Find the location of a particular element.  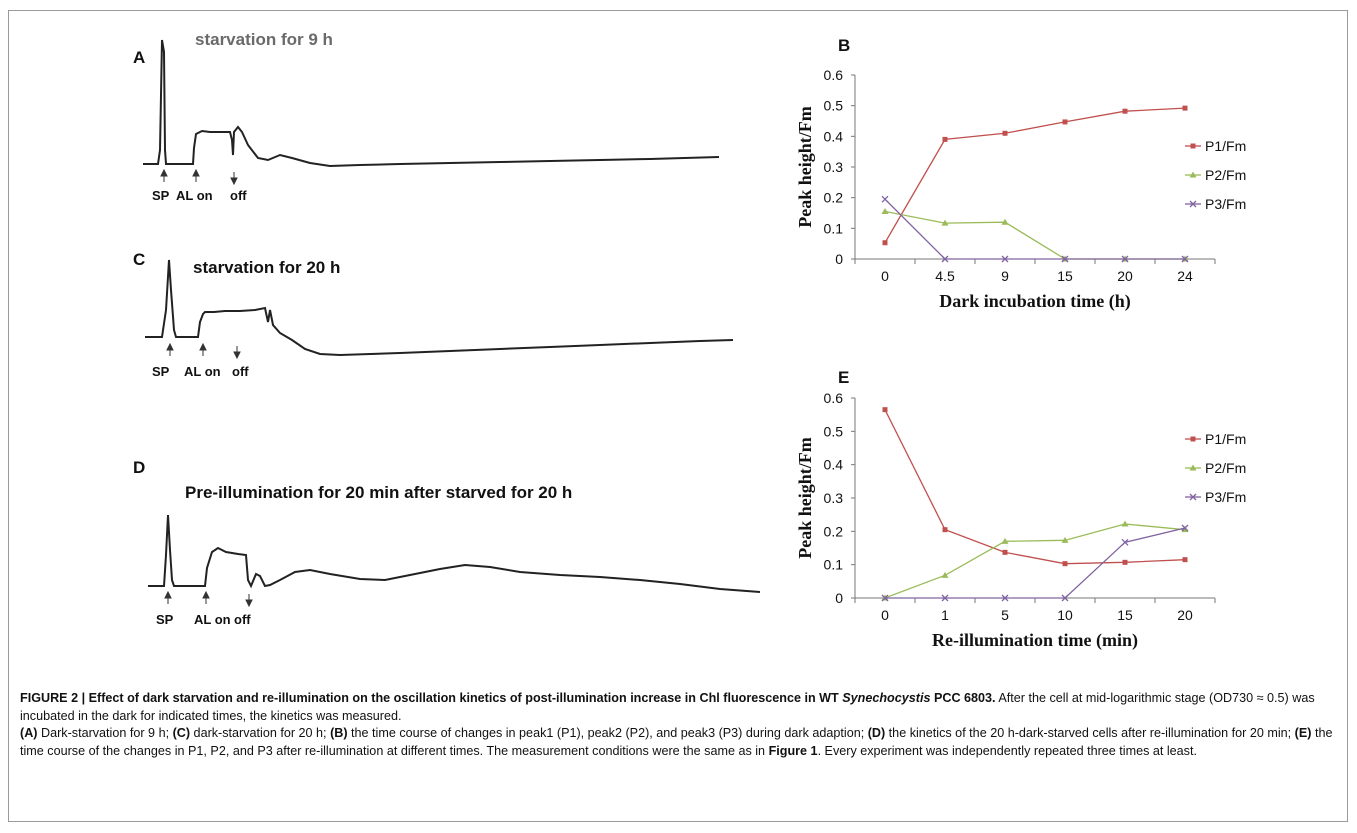

panel-c-trace: SP AL on off is located at coordinates (439, 319).